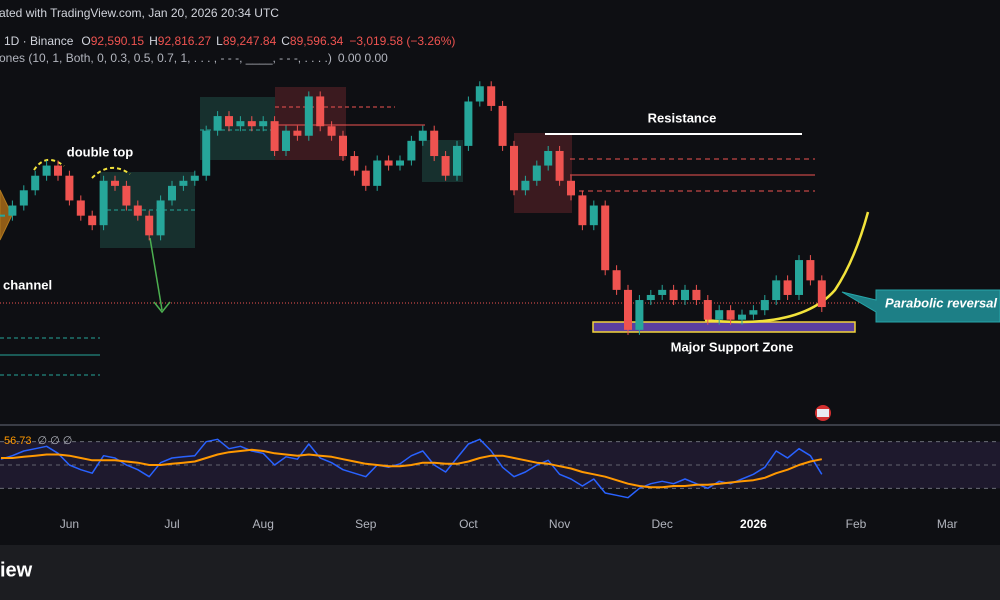  Describe the element at coordinates (402, 41) in the screenshot. I see `change: −3,019.58 (−3.26%)` at that location.